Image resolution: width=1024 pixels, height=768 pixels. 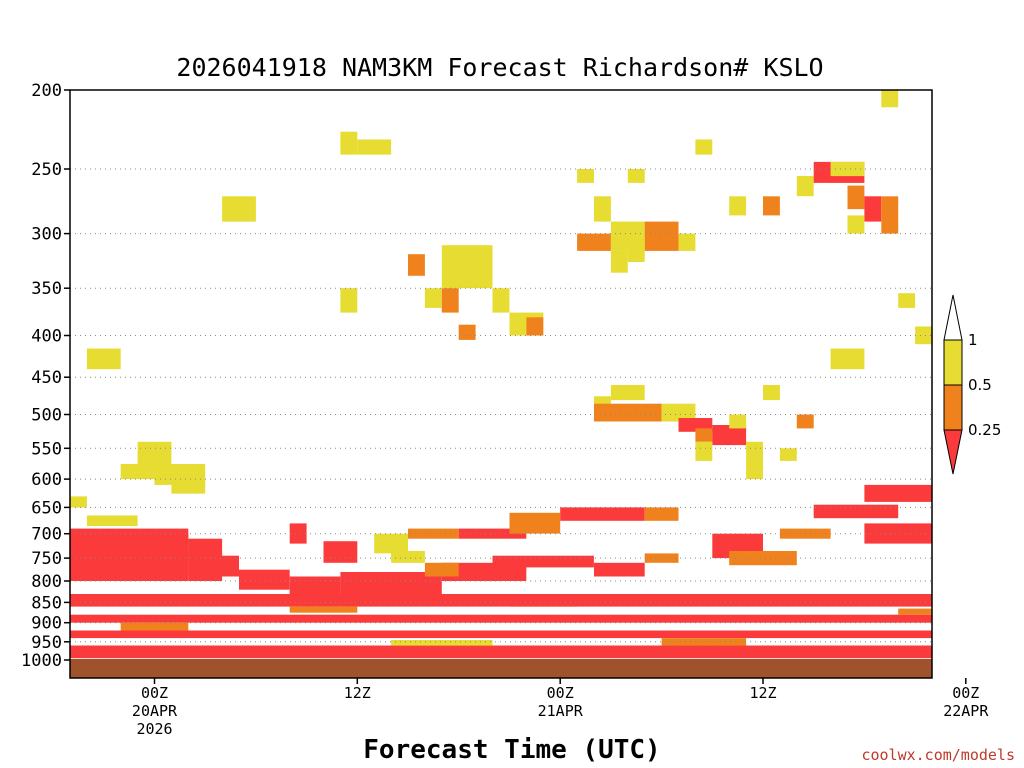 What do you see at coordinates (46, 170) in the screenshot?
I see `y-tick-label: 250` at bounding box center [46, 170].